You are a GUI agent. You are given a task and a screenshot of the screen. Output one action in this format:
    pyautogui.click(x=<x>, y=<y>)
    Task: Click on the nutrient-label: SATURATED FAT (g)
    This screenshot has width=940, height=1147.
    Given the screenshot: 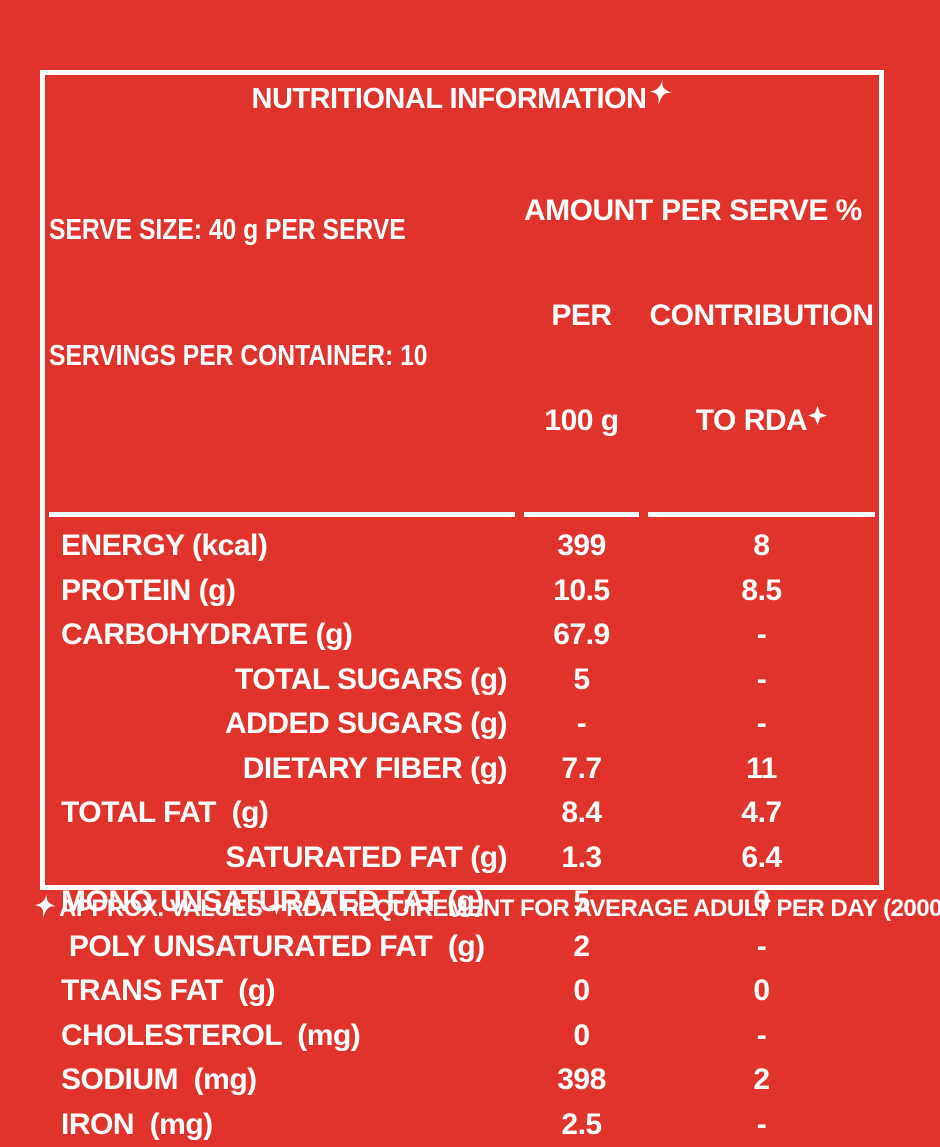 What is the action you would take?
    pyautogui.click(x=282, y=858)
    